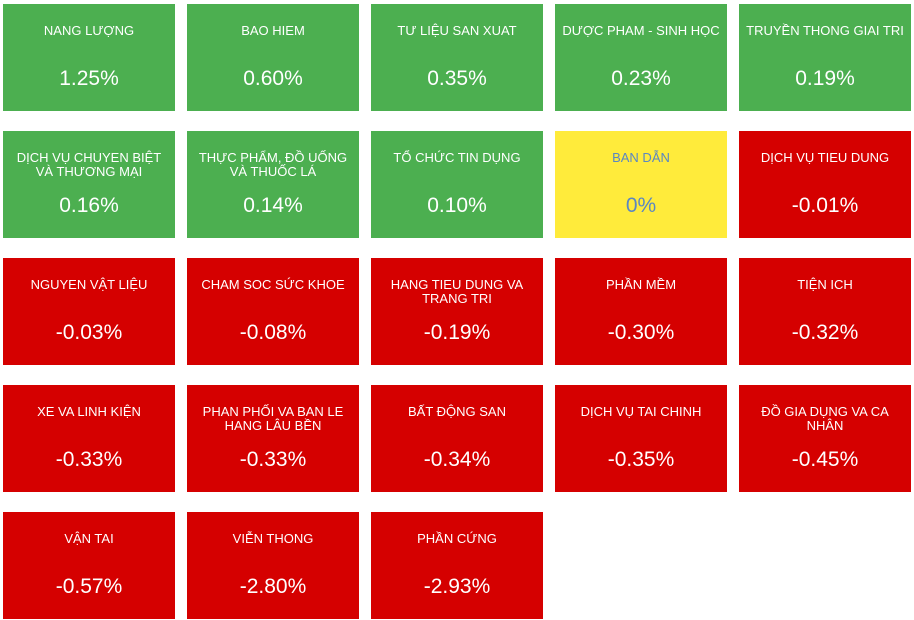  Describe the element at coordinates (273, 538) in the screenshot. I see `sector-name: VIỄN THONG` at that location.